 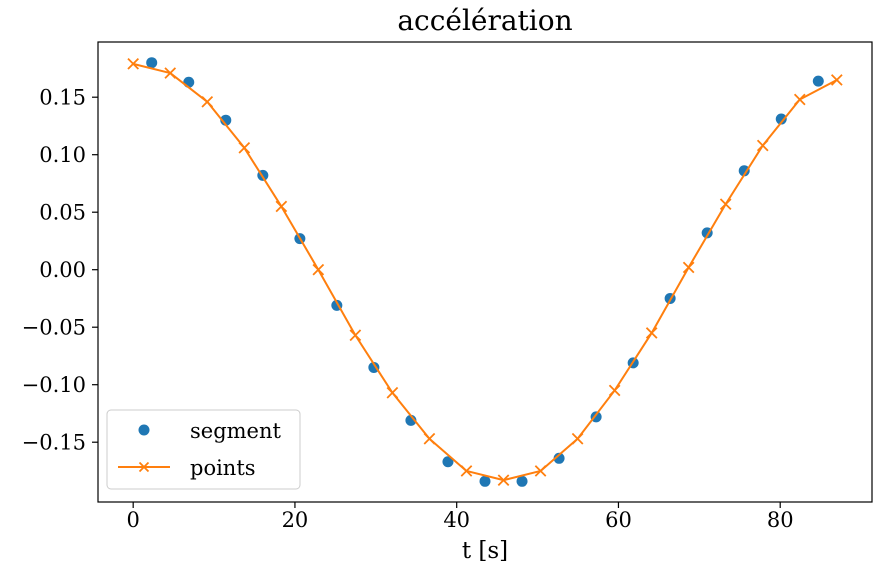 What do you see at coordinates (236, 431) in the screenshot?
I see `legend-label: segment` at bounding box center [236, 431].